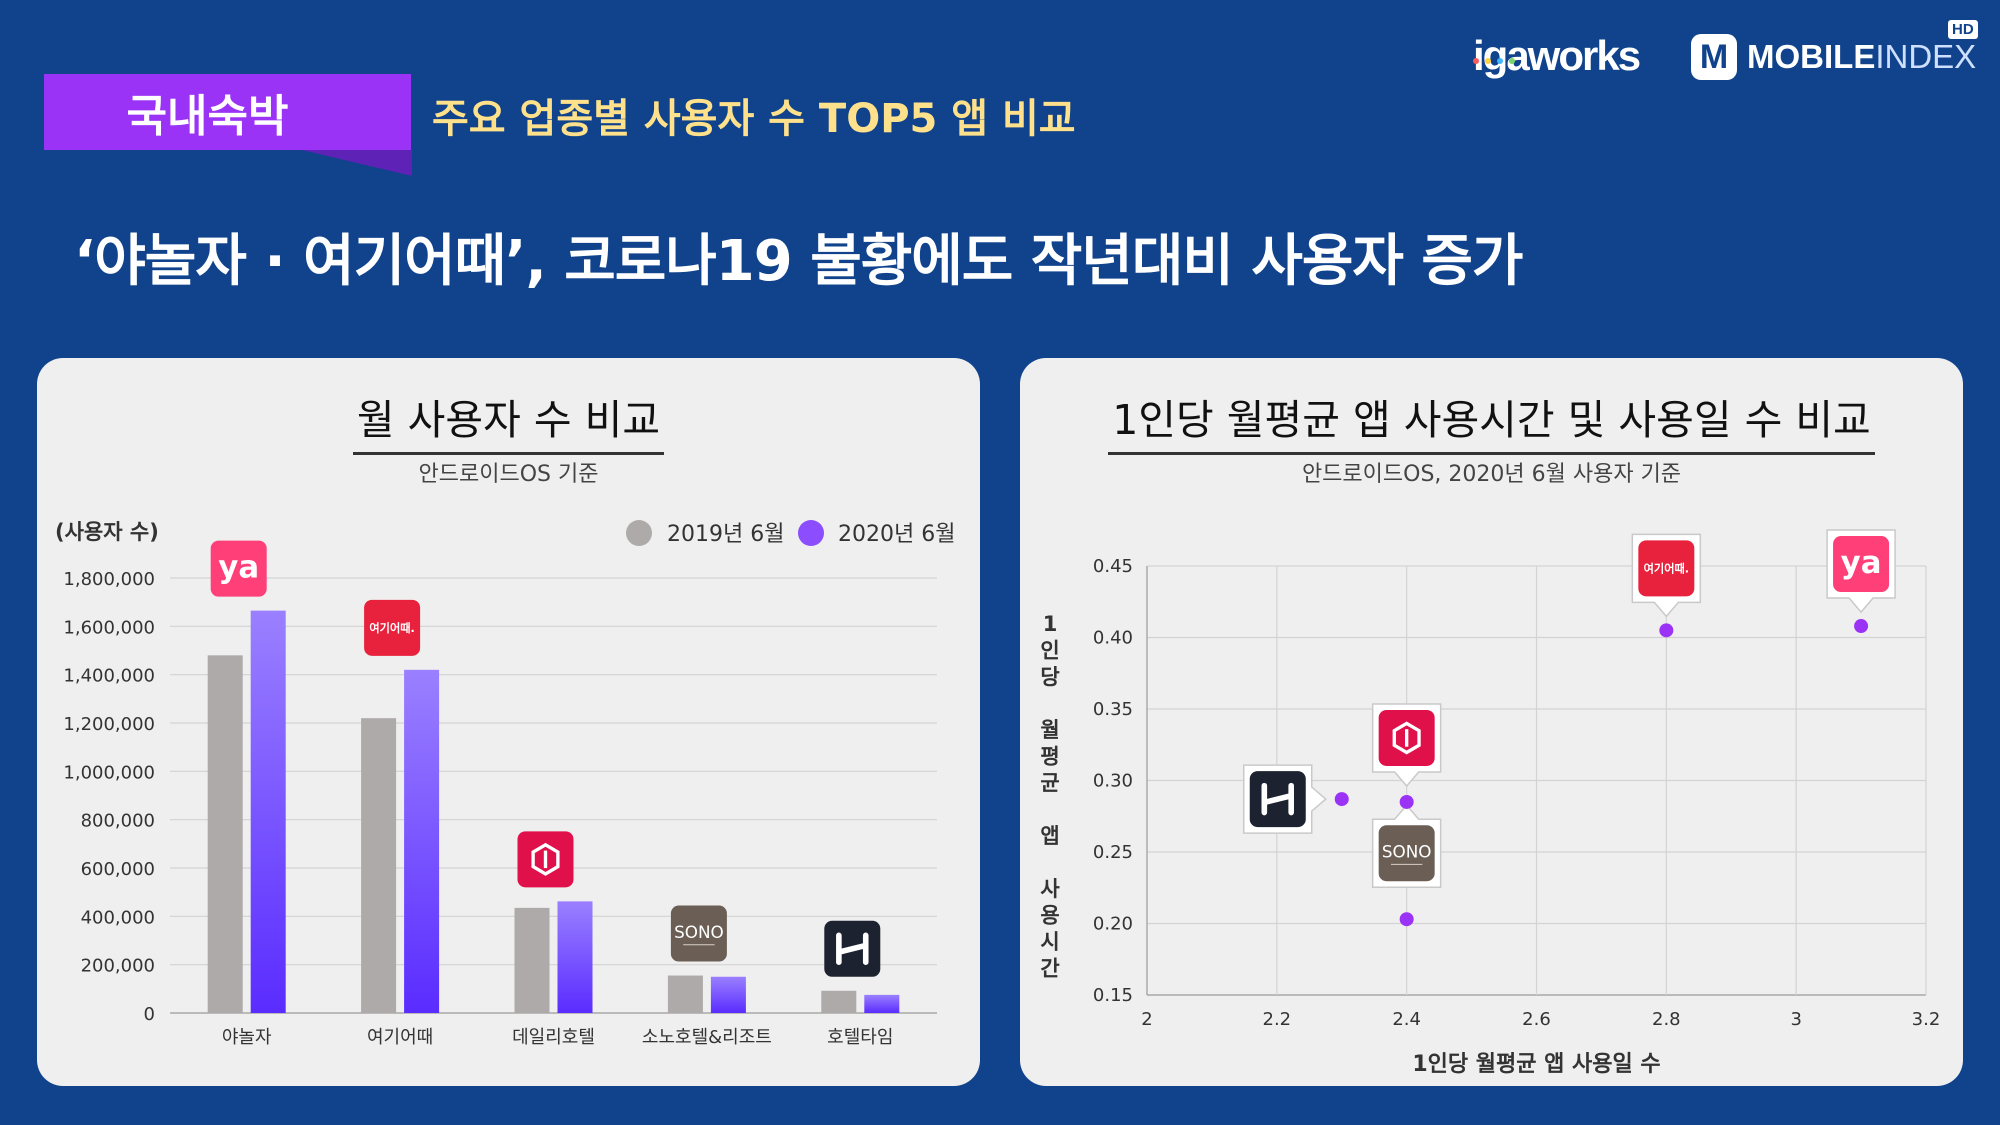 Image resolution: width=2000 pixels, height=1125 pixels. Describe the element at coordinates (811, 533) in the screenshot. I see `legend-2020-swatch` at that location.